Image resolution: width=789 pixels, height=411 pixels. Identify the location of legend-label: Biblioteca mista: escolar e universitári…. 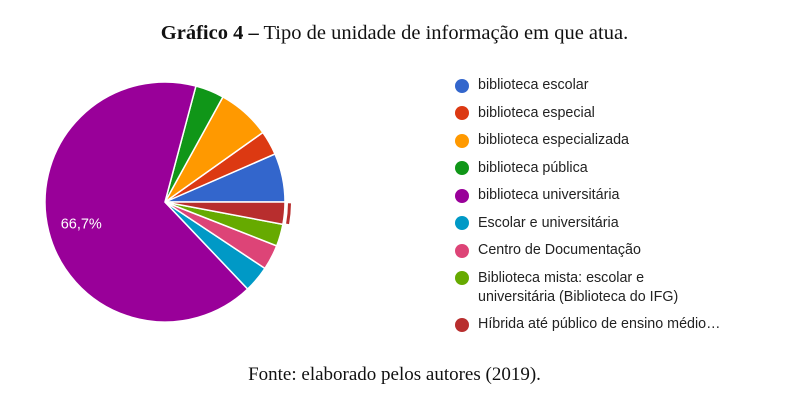
(578, 287).